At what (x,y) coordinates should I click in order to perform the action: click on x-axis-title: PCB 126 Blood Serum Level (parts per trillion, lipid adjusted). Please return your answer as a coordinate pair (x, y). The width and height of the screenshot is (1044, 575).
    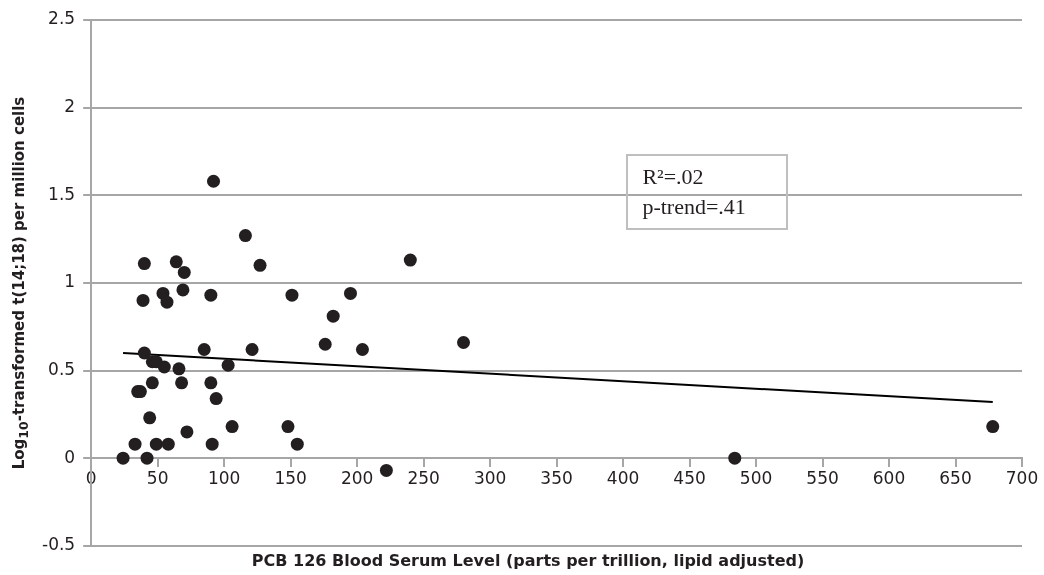
    Looking at the image, I should click on (528, 560).